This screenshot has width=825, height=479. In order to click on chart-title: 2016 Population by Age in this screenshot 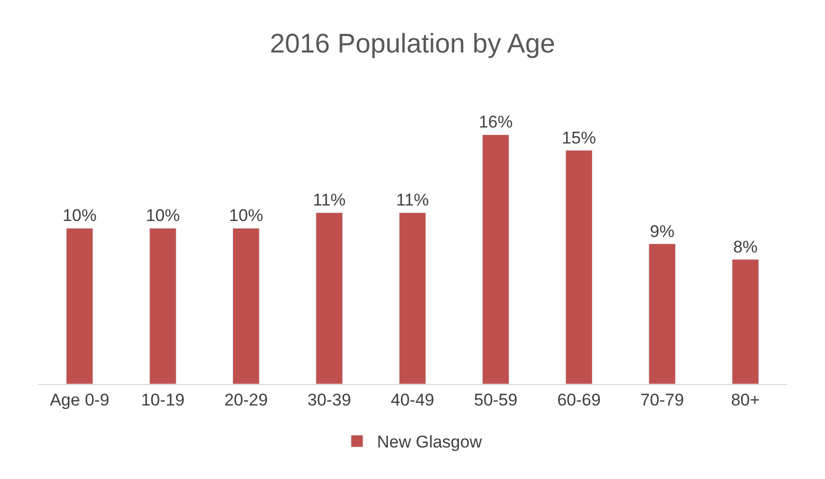, I will do `click(413, 43)`.